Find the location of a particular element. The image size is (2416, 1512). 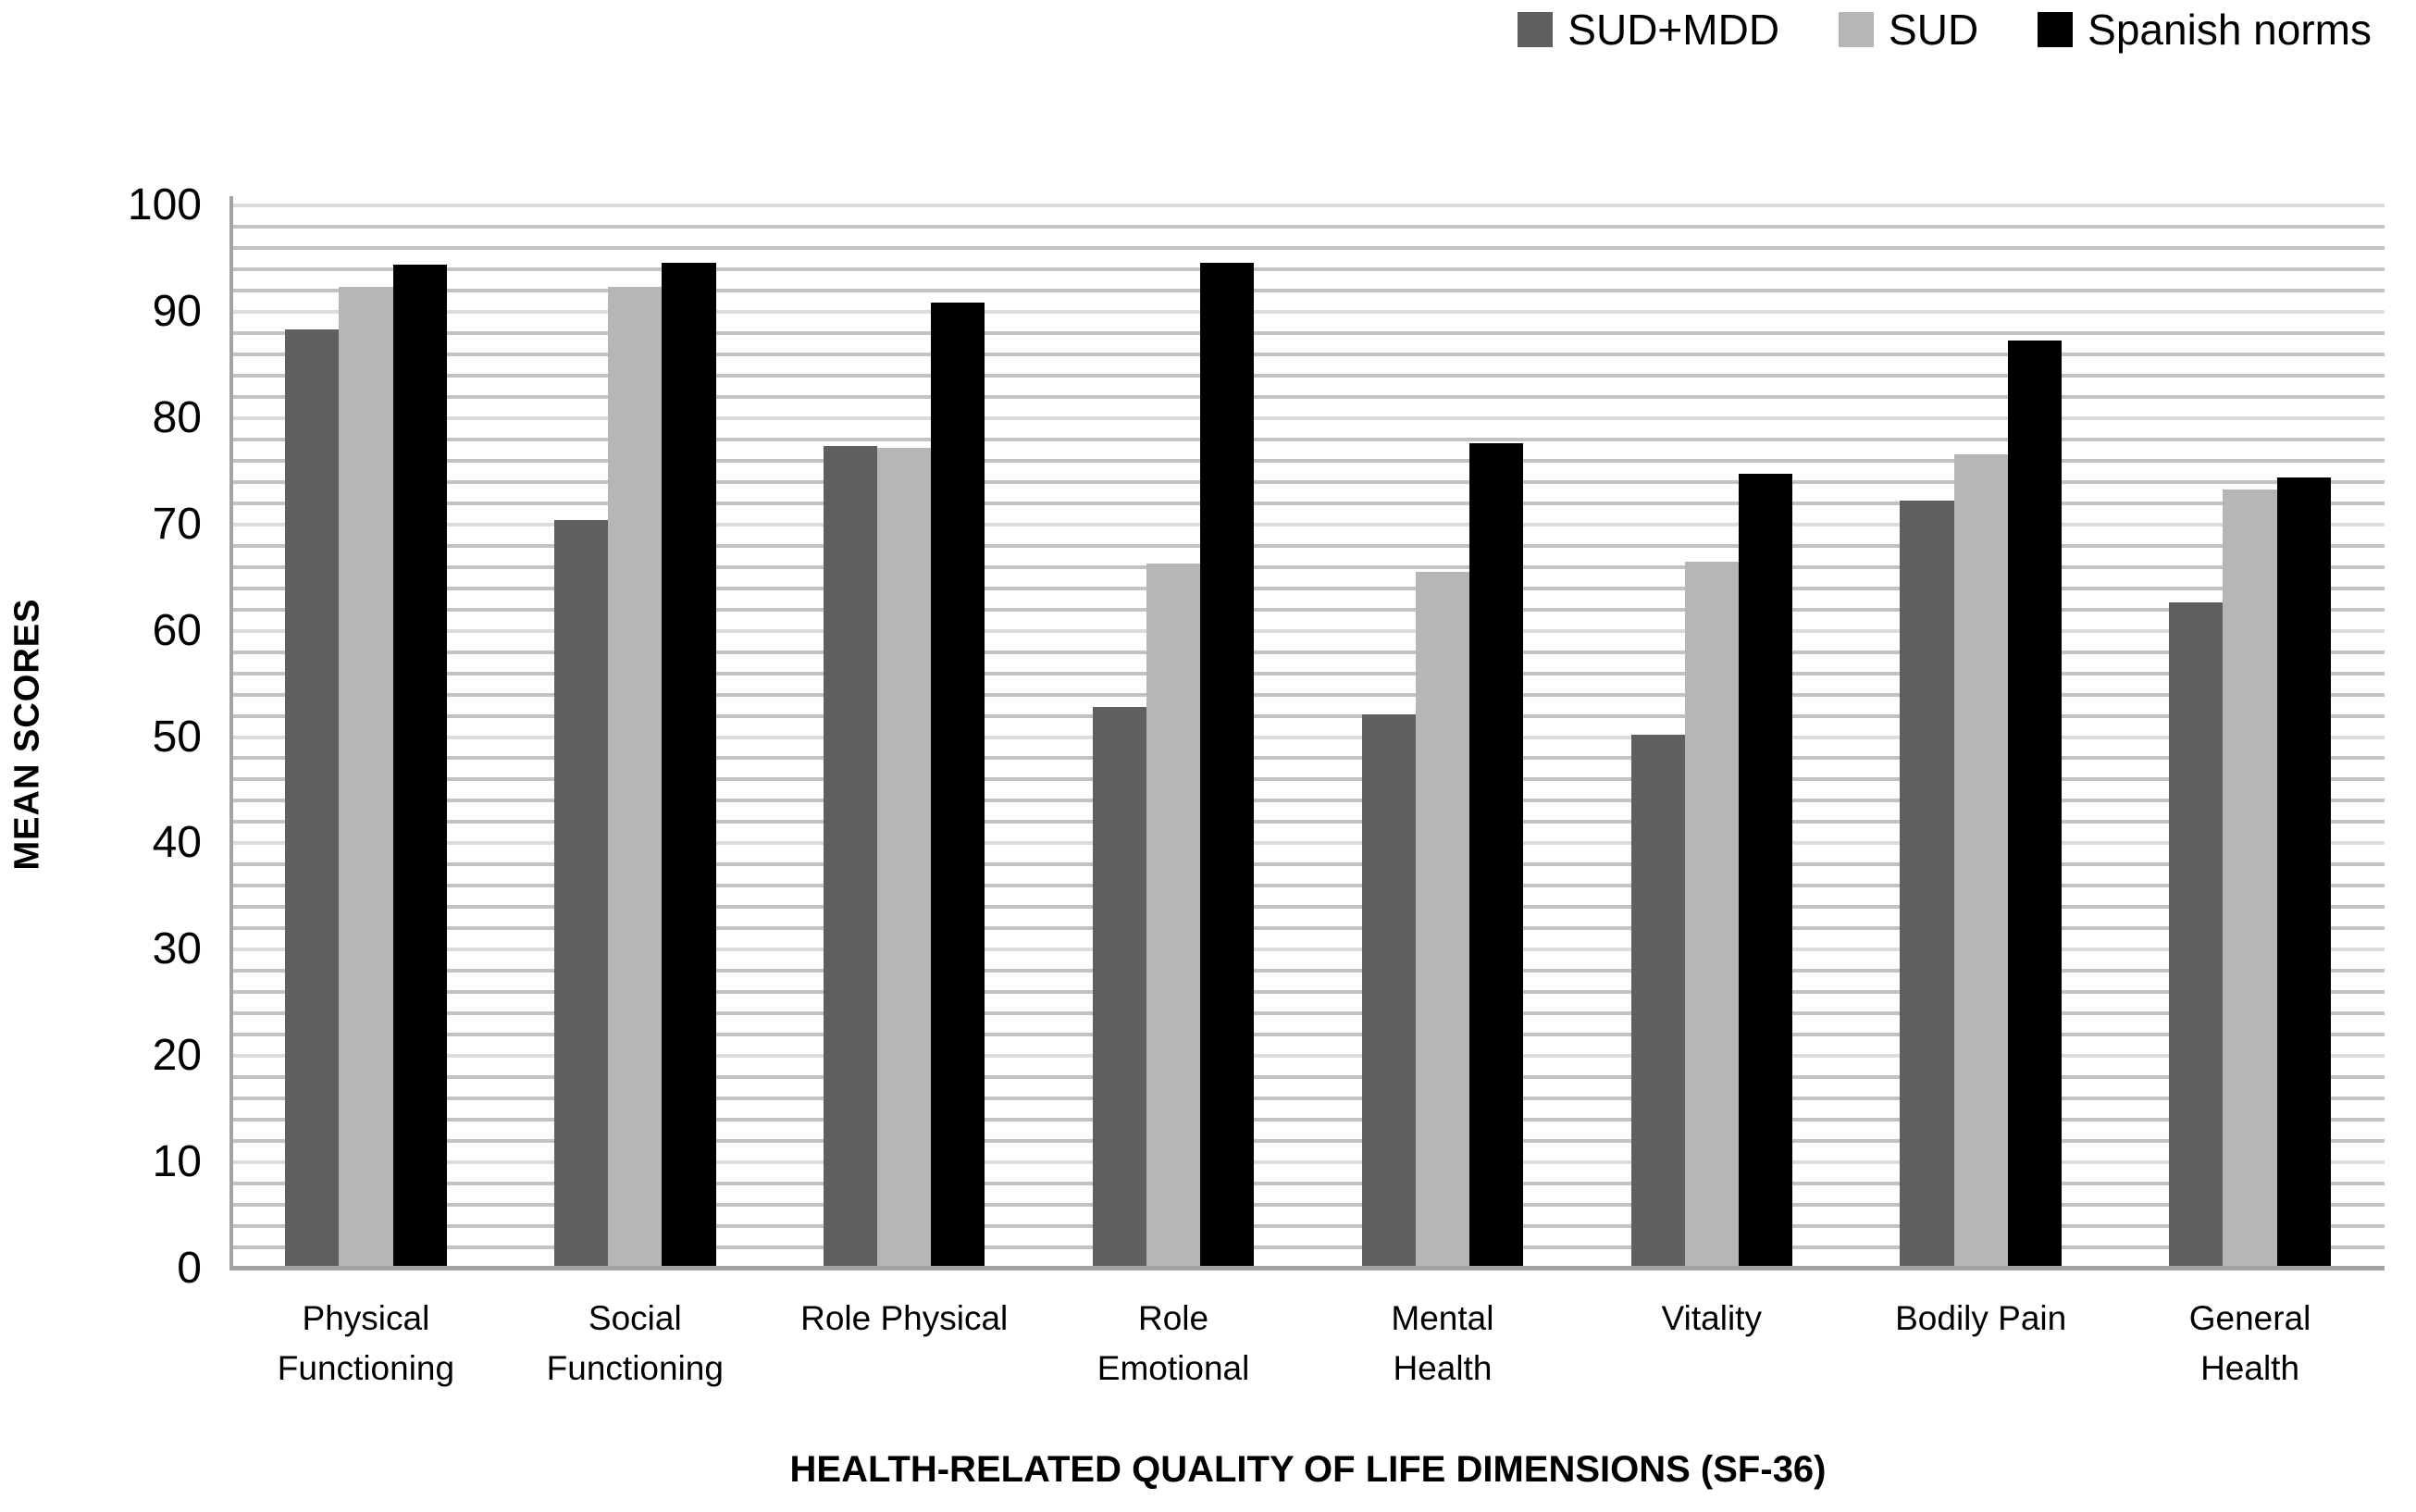

y-tick-label-90: 90 is located at coordinates (177, 311).